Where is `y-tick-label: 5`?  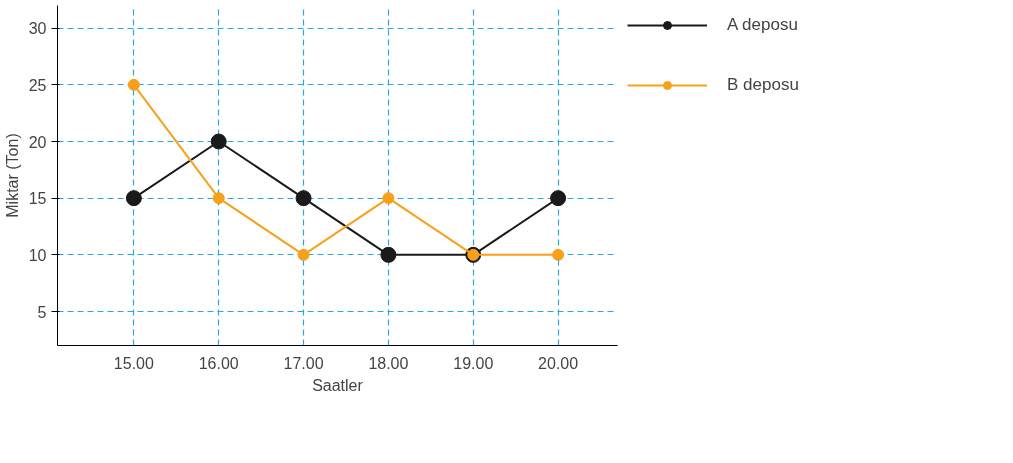
y-tick-label: 5 is located at coordinates (42, 312).